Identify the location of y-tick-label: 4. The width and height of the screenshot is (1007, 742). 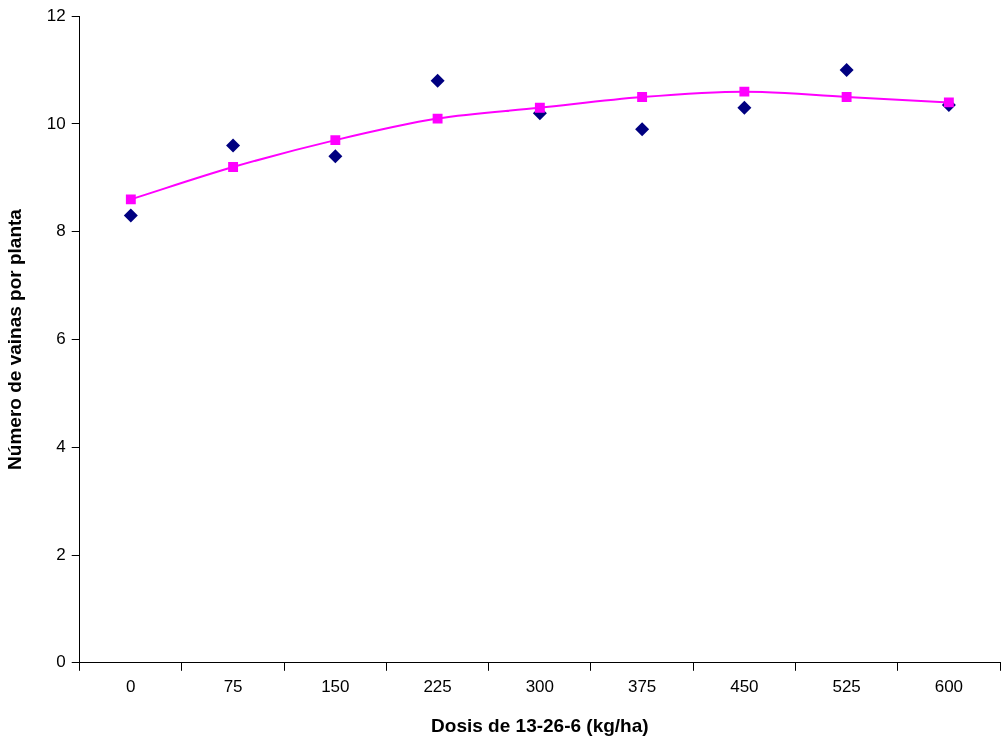
(61, 446).